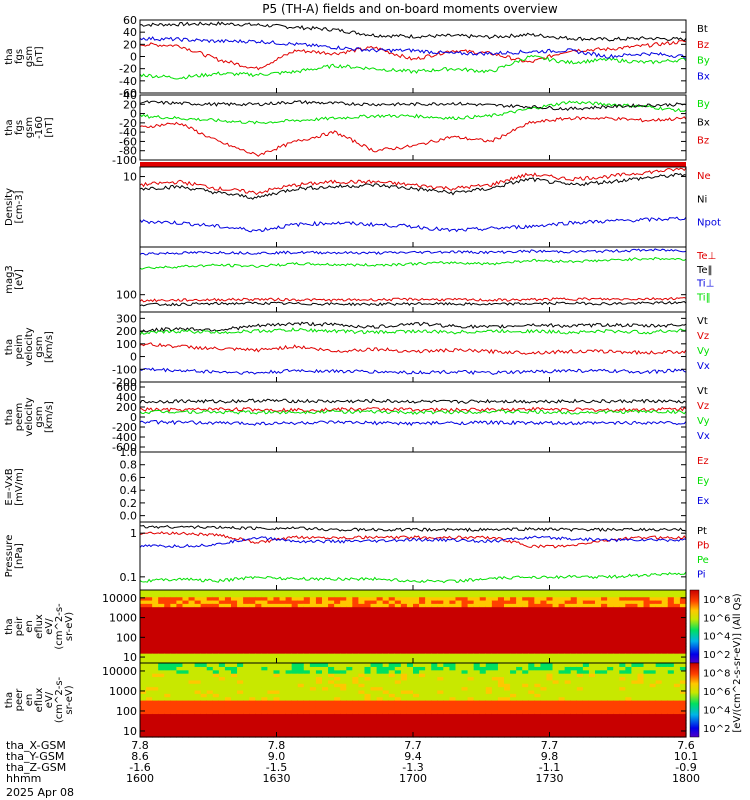 Image resolution: width=750 pixels, height=800 pixels. I want to click on panel-ylabel: fgs, so click(19, 56).